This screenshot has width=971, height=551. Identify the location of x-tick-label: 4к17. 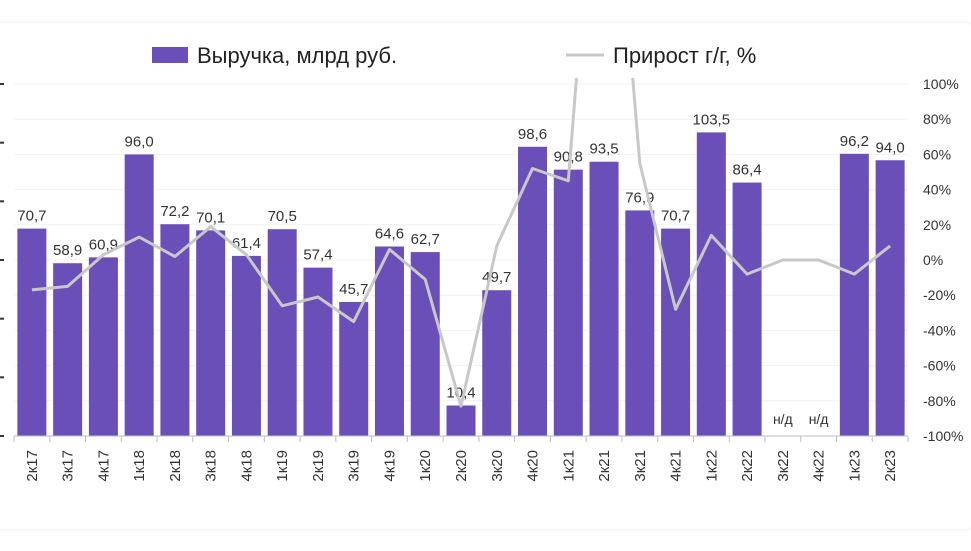
(103, 466).